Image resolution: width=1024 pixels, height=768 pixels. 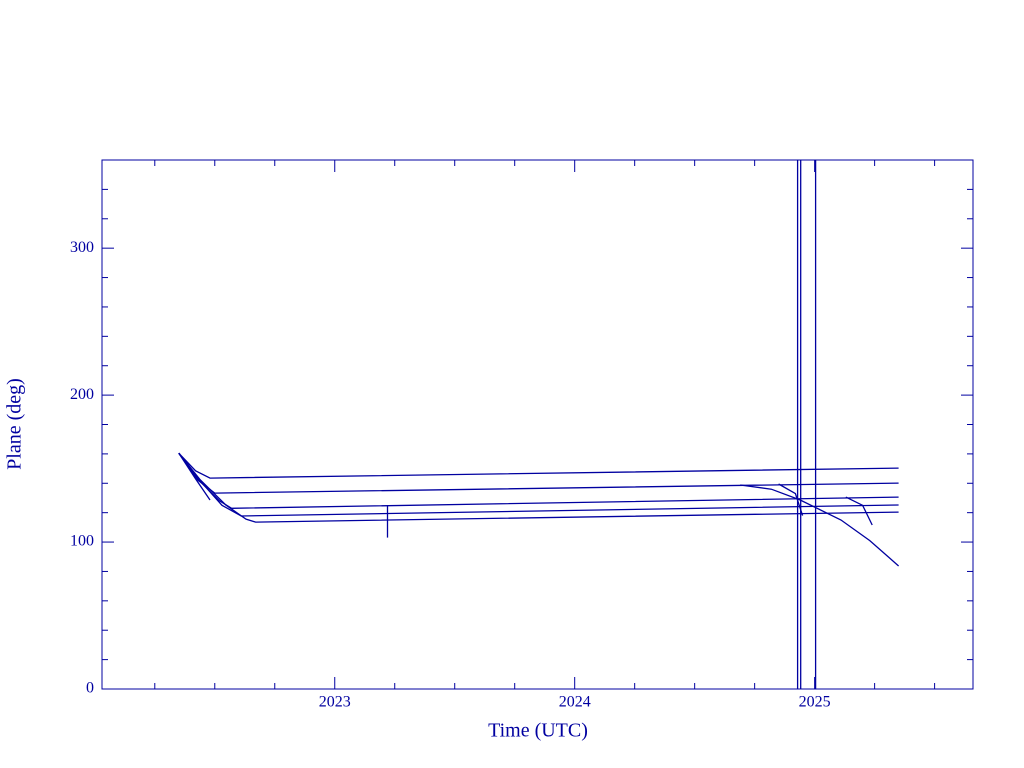 What do you see at coordinates (82, 541) in the screenshot?
I see `y-tick-label: 100` at bounding box center [82, 541].